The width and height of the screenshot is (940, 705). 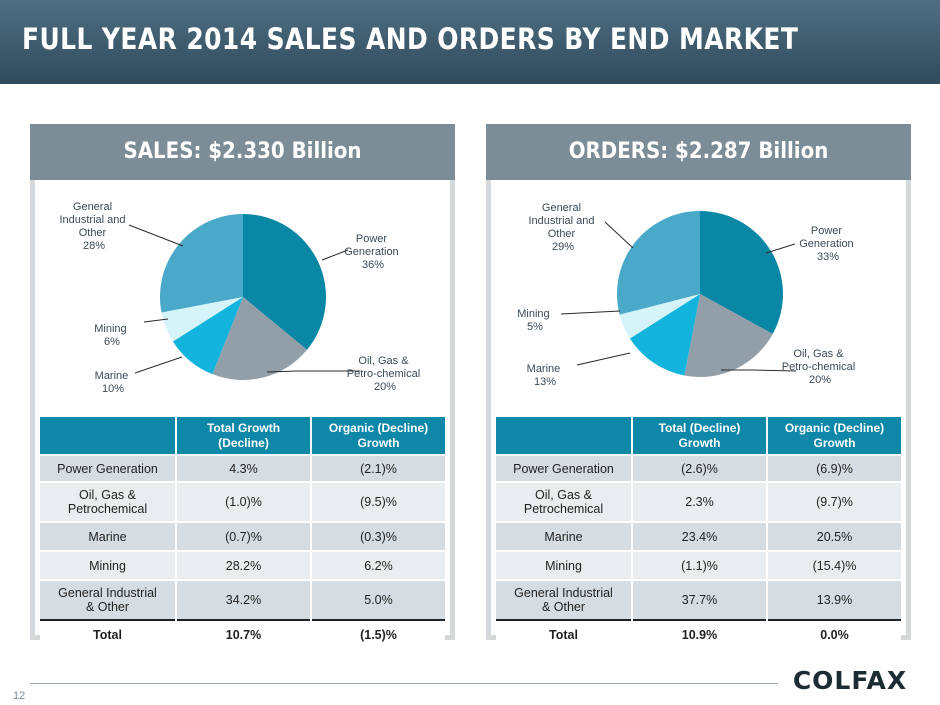 I want to click on table-row: Marine 23.4% 20.5%, so click(x=698, y=536).